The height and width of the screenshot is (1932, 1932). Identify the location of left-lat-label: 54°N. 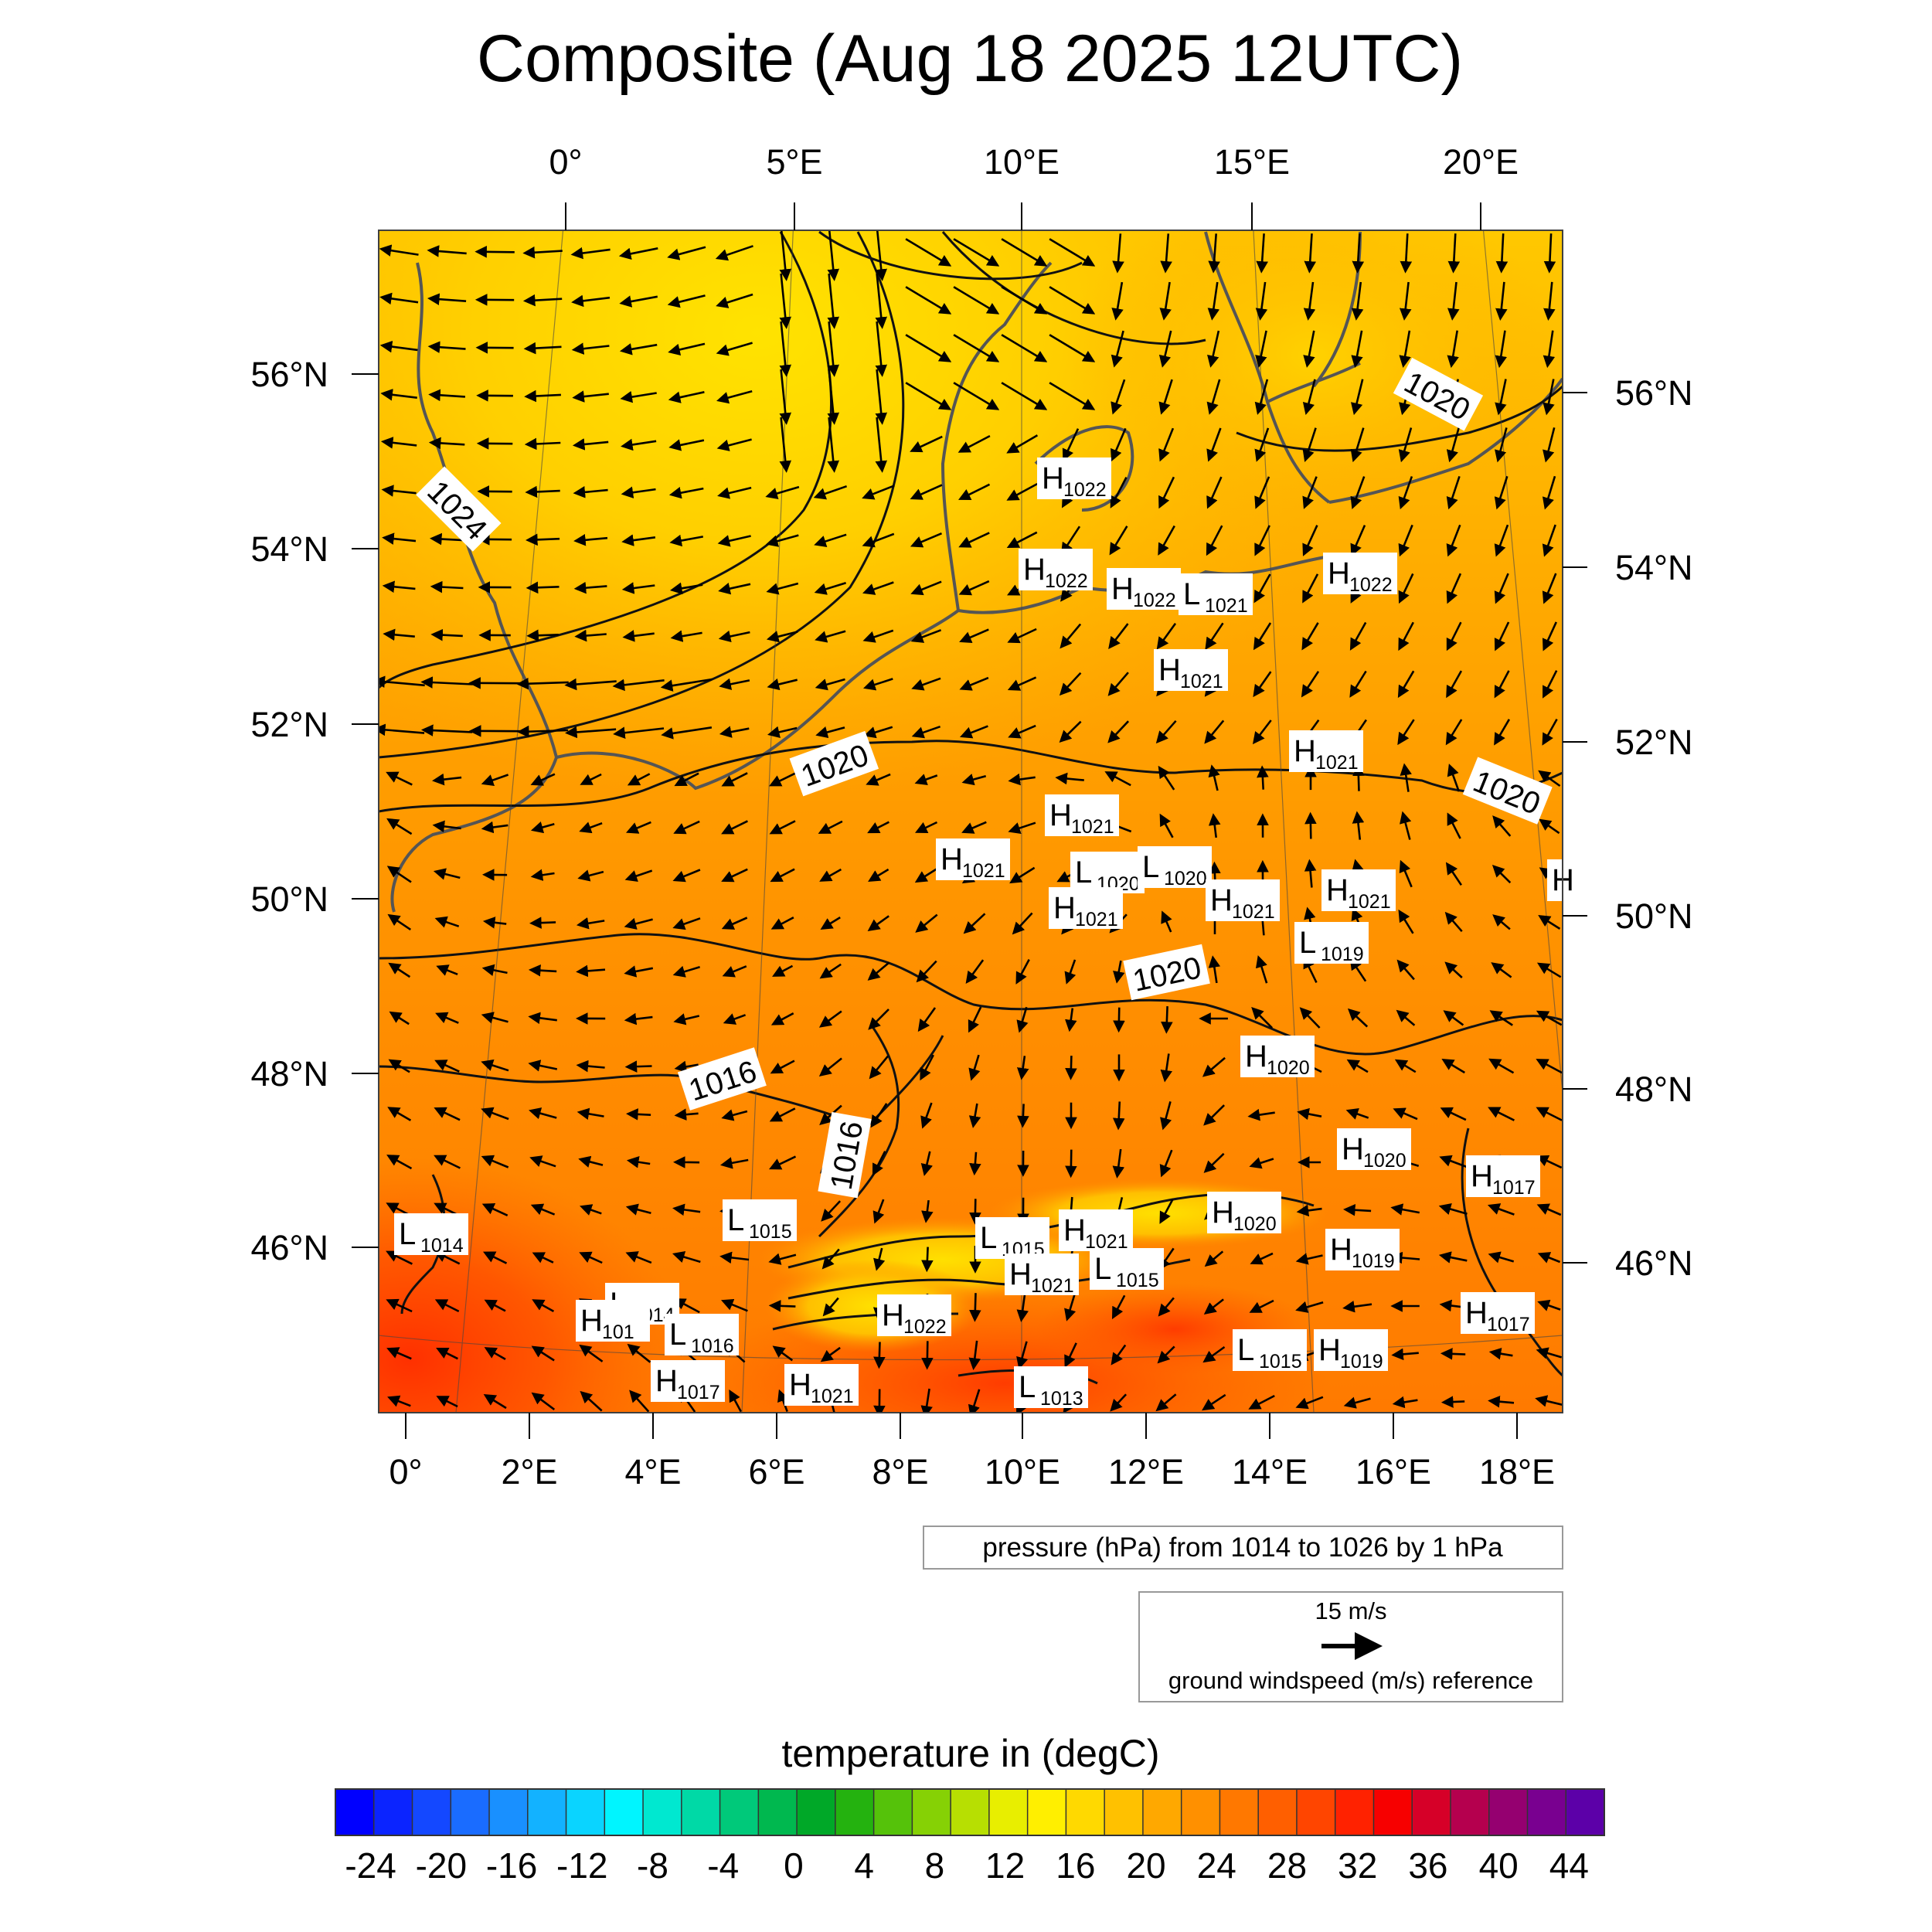
(289, 549).